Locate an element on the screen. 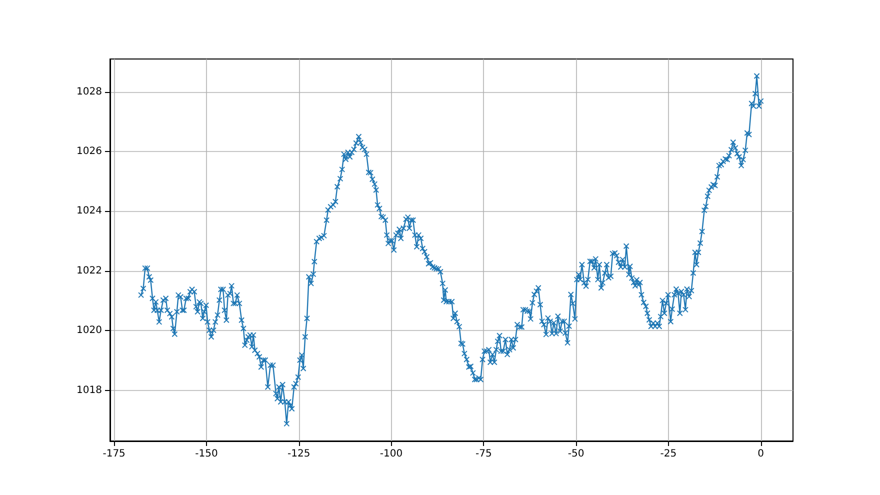  x-tick-label: -150 is located at coordinates (206, 454).